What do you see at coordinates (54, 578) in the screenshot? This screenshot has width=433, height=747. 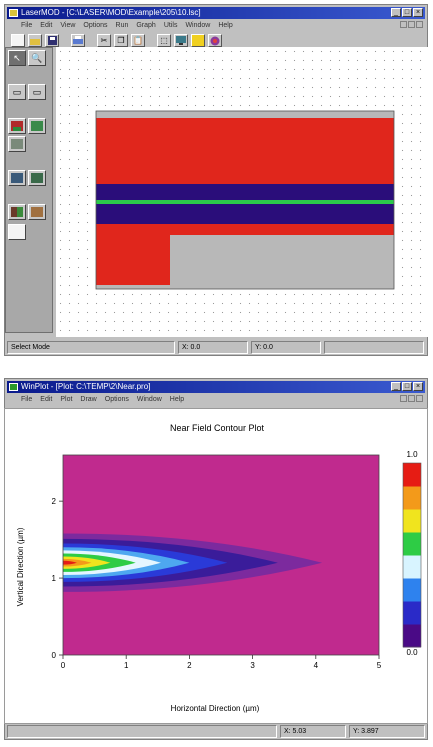 I see `y-tick-label-1: 1` at bounding box center [54, 578].